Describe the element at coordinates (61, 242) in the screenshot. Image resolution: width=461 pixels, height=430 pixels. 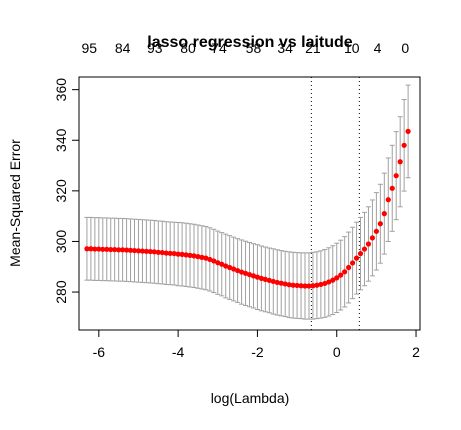
I see `y-tick-label: 300` at that location.